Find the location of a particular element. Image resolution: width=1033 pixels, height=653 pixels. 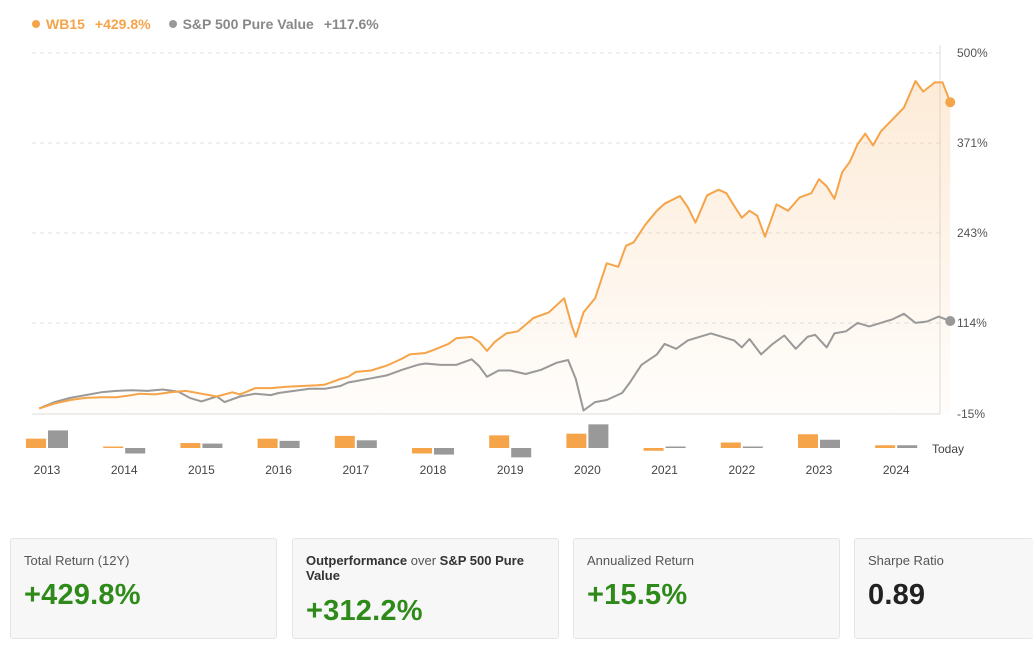

stat-value-total-return: +429.8% is located at coordinates (82, 595).